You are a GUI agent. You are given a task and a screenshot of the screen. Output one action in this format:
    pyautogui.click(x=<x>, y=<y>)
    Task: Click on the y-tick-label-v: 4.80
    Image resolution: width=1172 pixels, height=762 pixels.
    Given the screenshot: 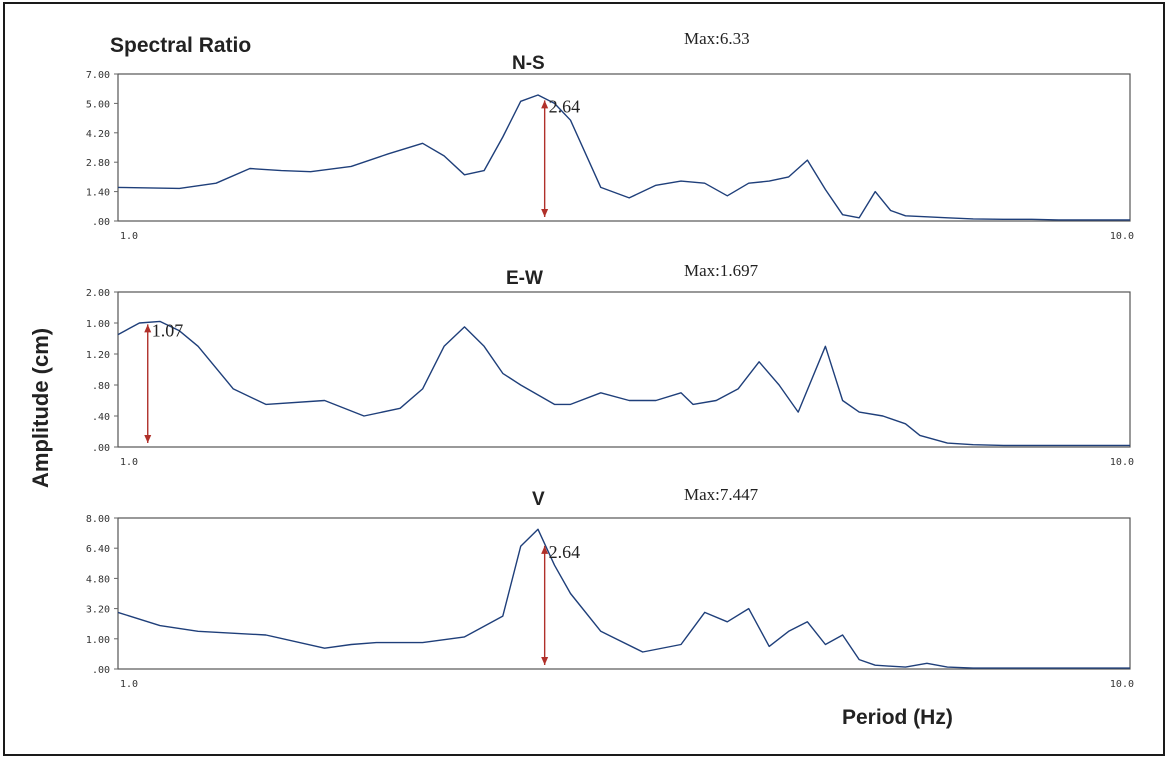 What is the action you would take?
    pyautogui.click(x=98, y=579)
    